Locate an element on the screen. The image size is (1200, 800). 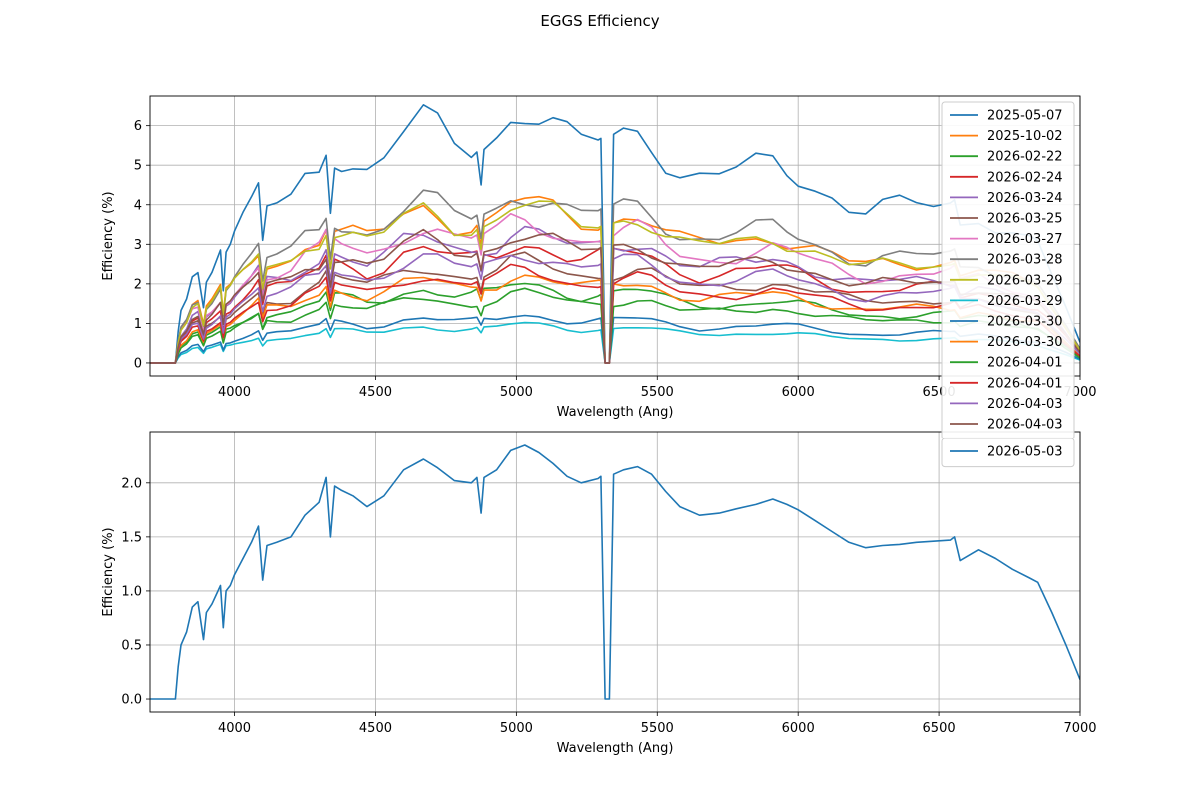
y-tick-label: 0 is located at coordinates (138, 363).